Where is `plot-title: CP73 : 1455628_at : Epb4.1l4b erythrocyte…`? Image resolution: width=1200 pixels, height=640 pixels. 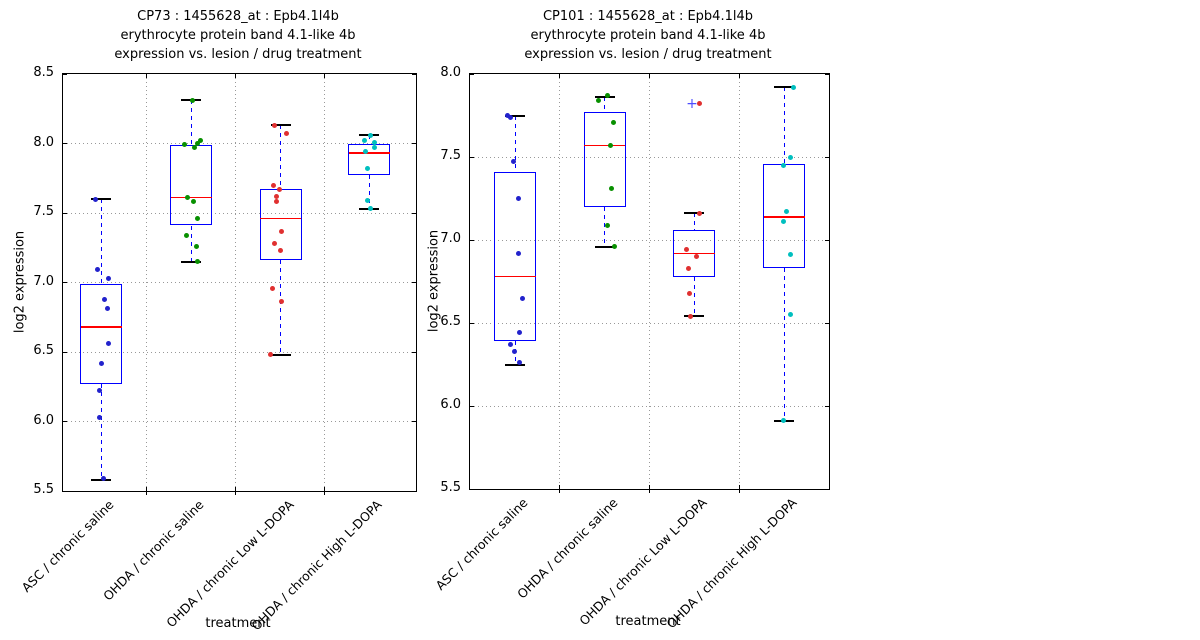
plot-title: CP73 : 1455628_at : Epb4.1l4b erythrocyte… is located at coordinates (238, 35).